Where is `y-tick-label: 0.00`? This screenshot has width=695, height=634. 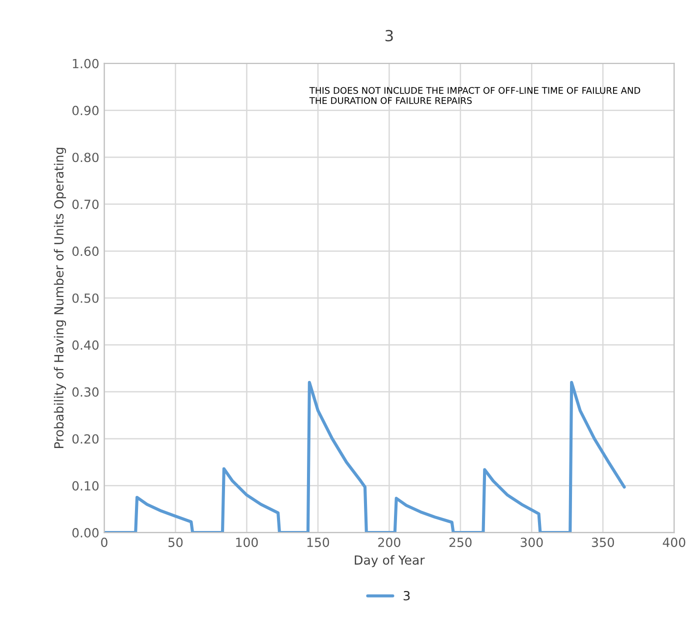 y-tick-label: 0.00 is located at coordinates (85, 533).